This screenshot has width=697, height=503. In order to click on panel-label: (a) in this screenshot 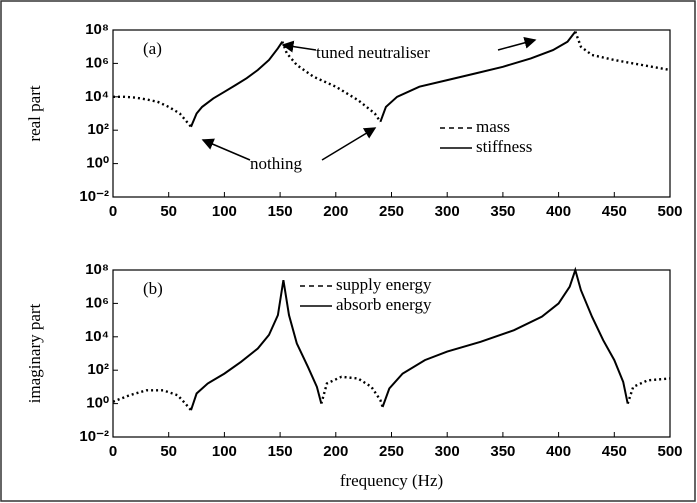, I will do `click(152, 48)`.